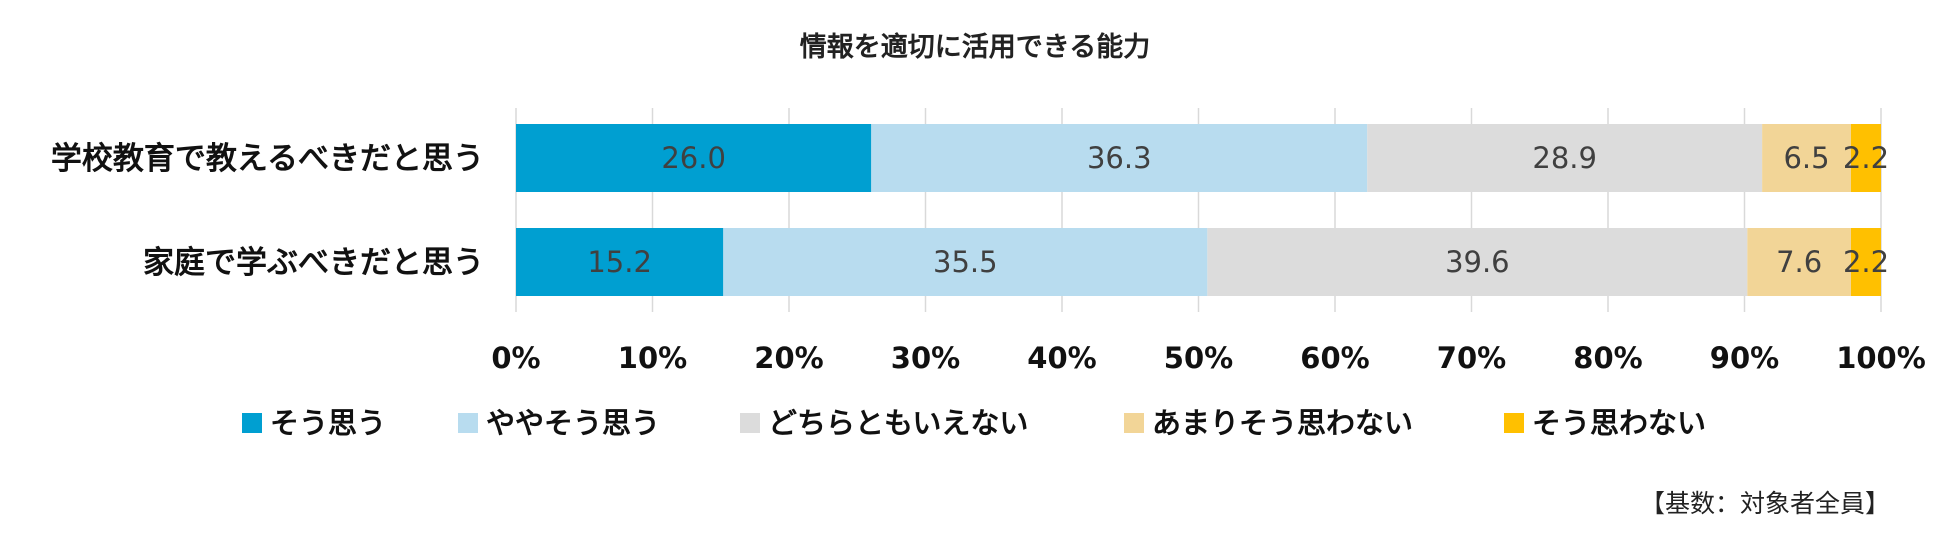 The image size is (1950, 536). What do you see at coordinates (1744, 358) in the screenshot?
I see `x-tick-label: 90%` at bounding box center [1744, 358].